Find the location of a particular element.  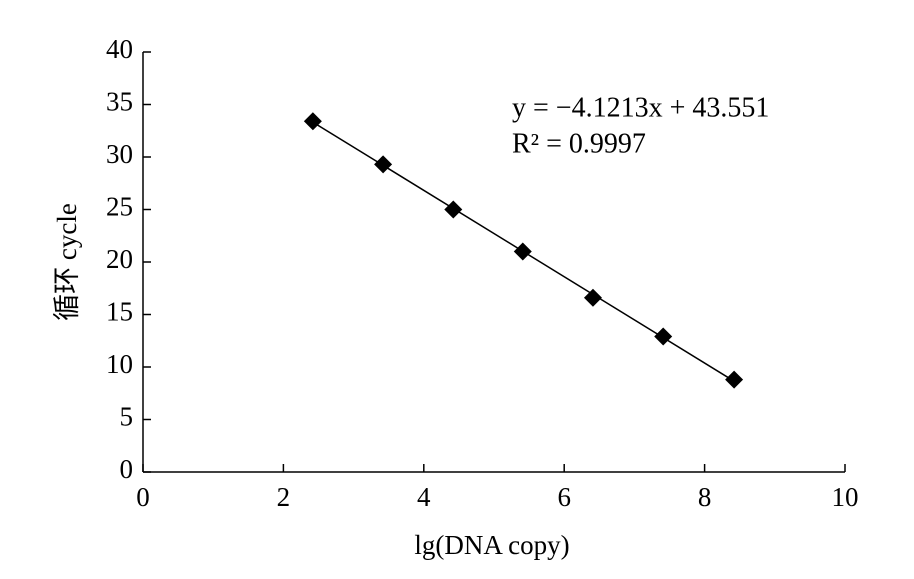

x-tick-label: 10 is located at coordinates (845, 497).